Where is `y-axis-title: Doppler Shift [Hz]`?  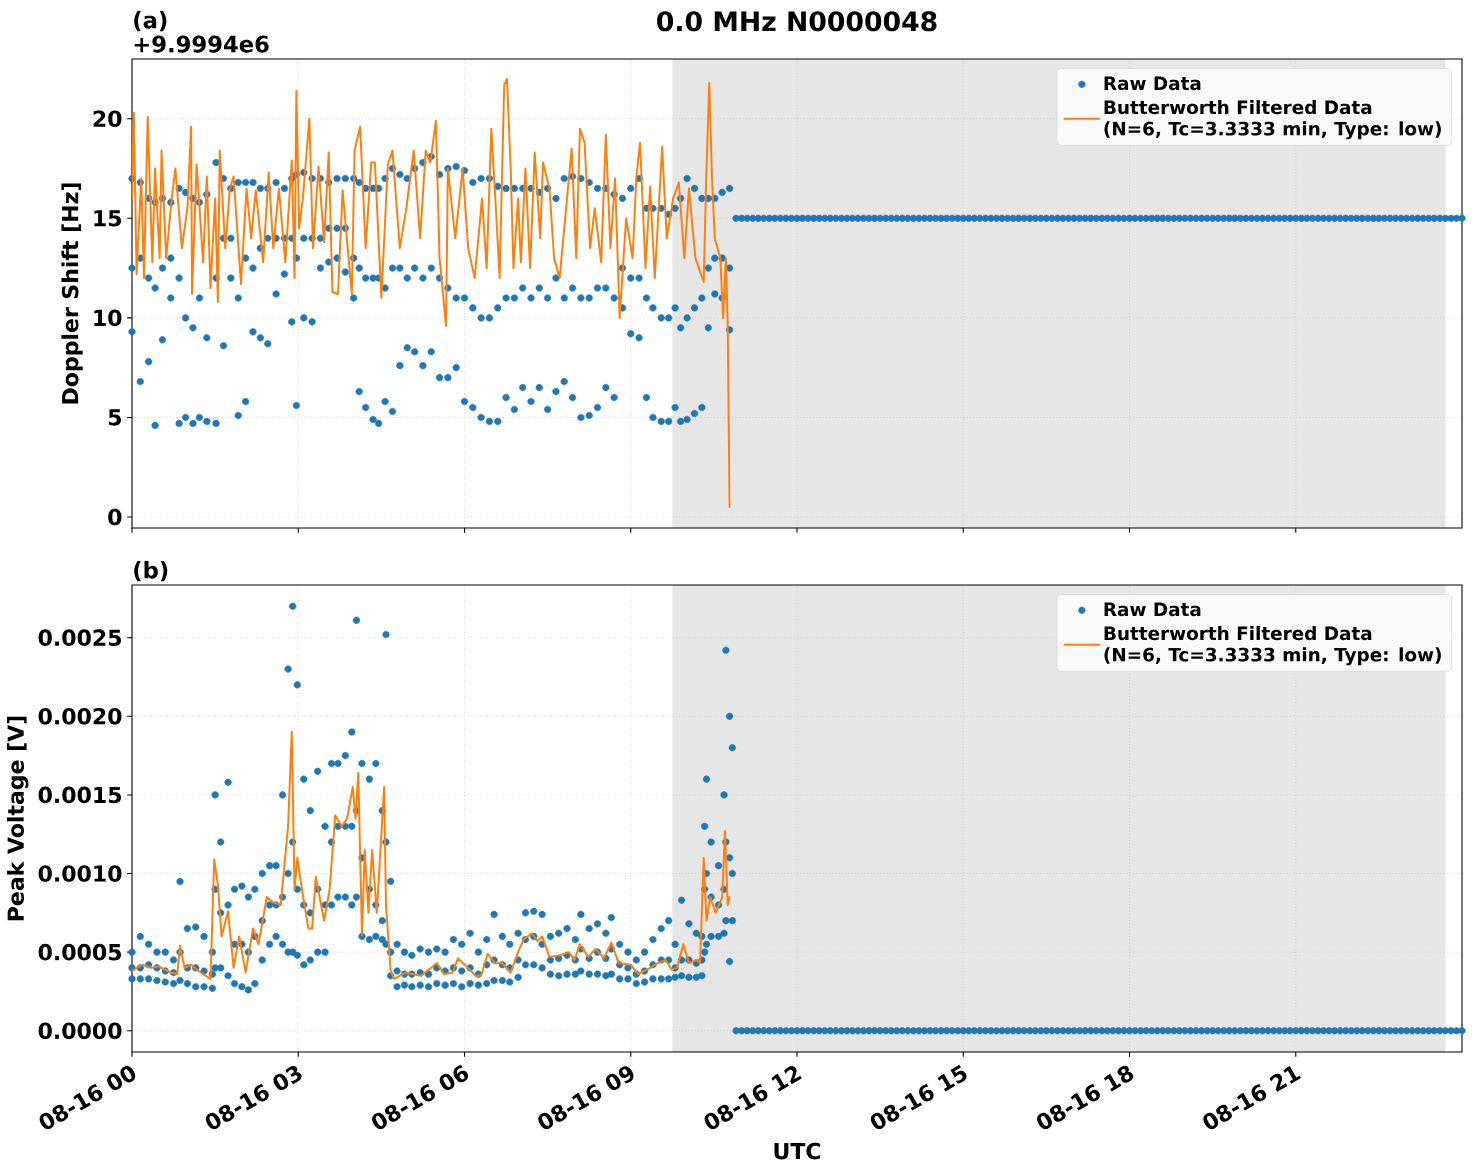 y-axis-title: Doppler Shift [Hz] is located at coordinates (72, 293).